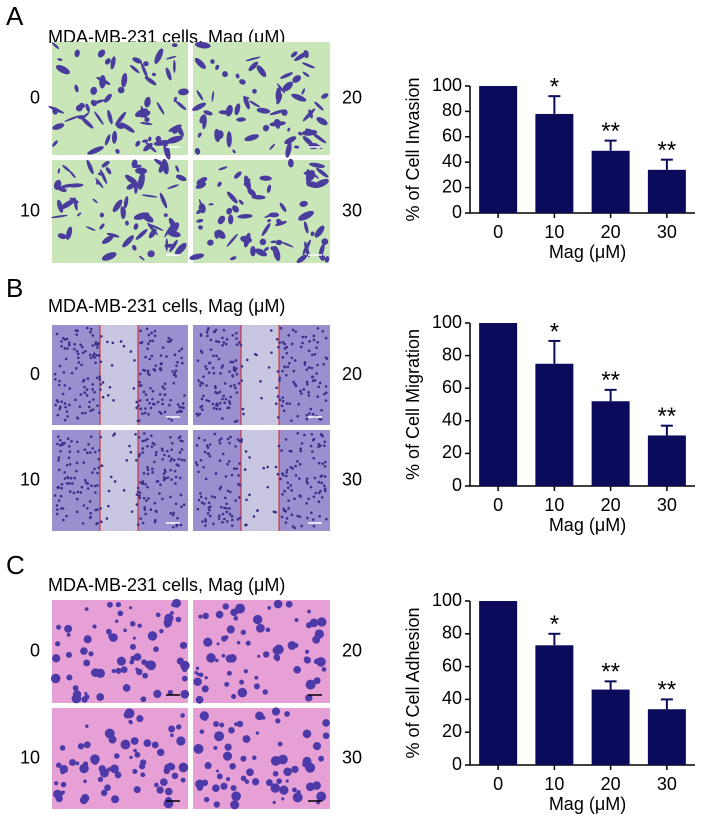 The image size is (709, 826). I want to click on bar, so click(554, 705).